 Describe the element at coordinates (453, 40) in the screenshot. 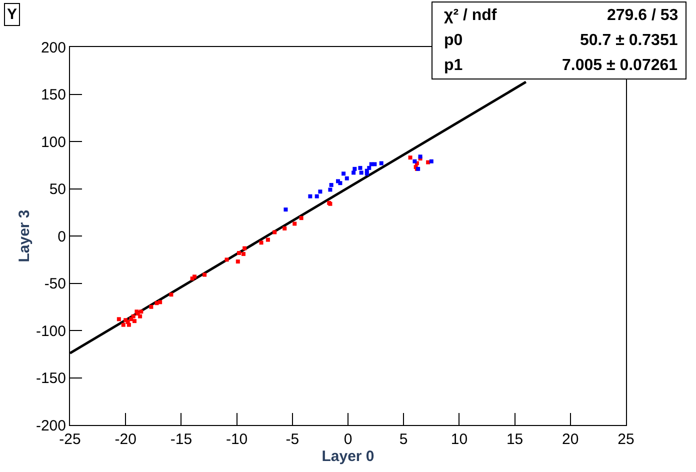

I see `annotation: p0` at that location.